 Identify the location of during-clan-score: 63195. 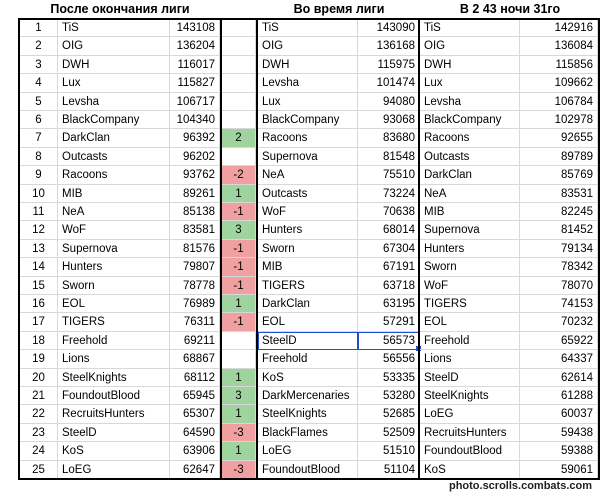
(389, 304).